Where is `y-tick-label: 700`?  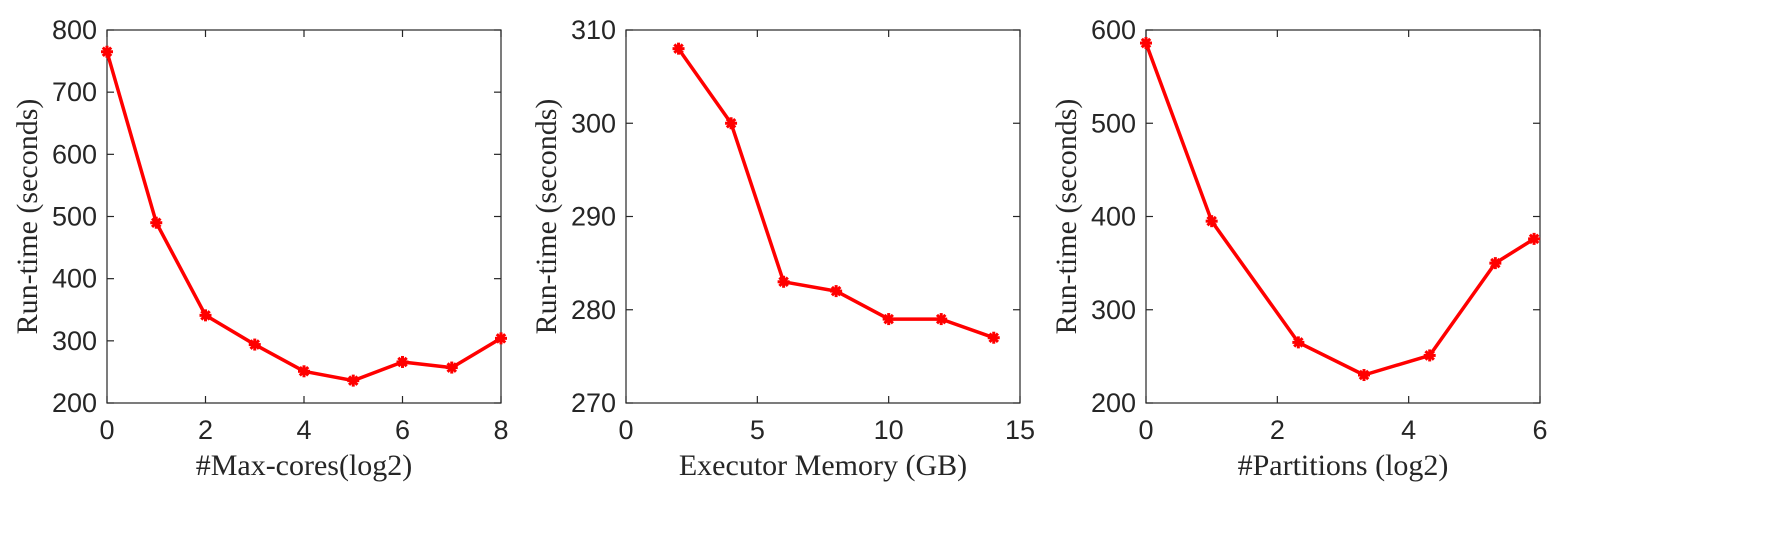 y-tick-label: 700 is located at coordinates (74, 92).